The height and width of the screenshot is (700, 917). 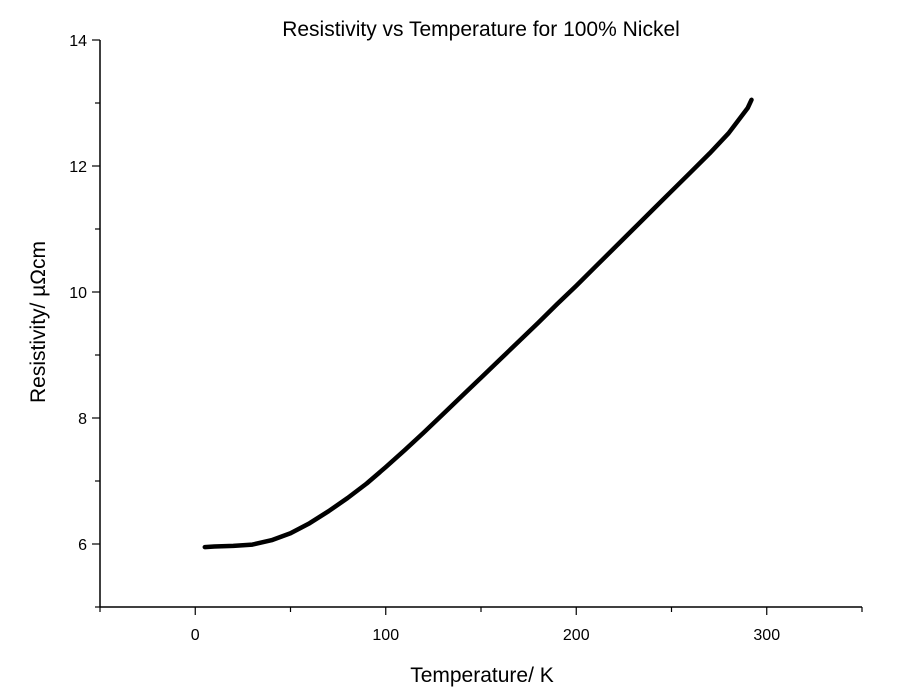 I want to click on y-tick-label: 6, so click(x=82, y=545).